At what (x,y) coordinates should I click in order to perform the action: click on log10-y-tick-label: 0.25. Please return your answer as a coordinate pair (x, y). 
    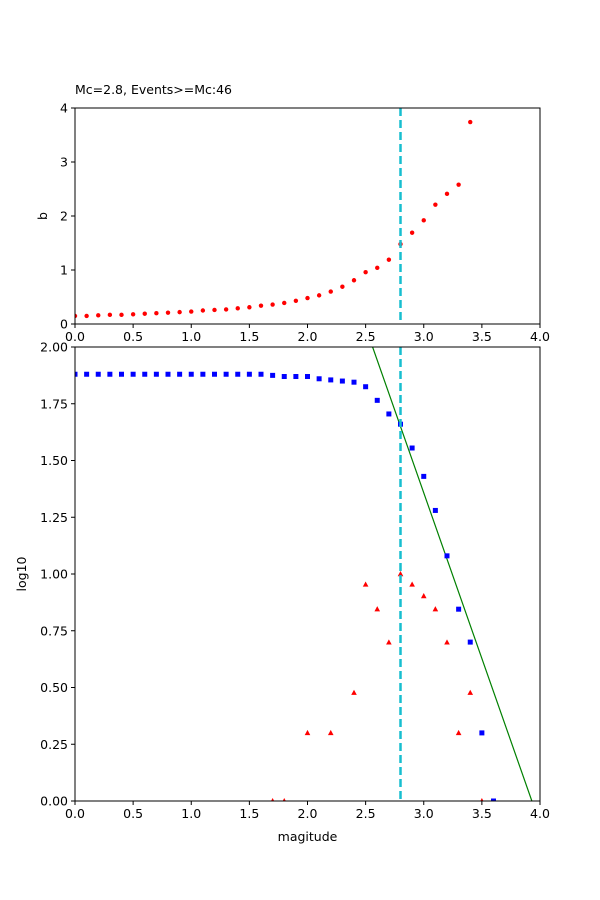
    Looking at the image, I should click on (54, 744).